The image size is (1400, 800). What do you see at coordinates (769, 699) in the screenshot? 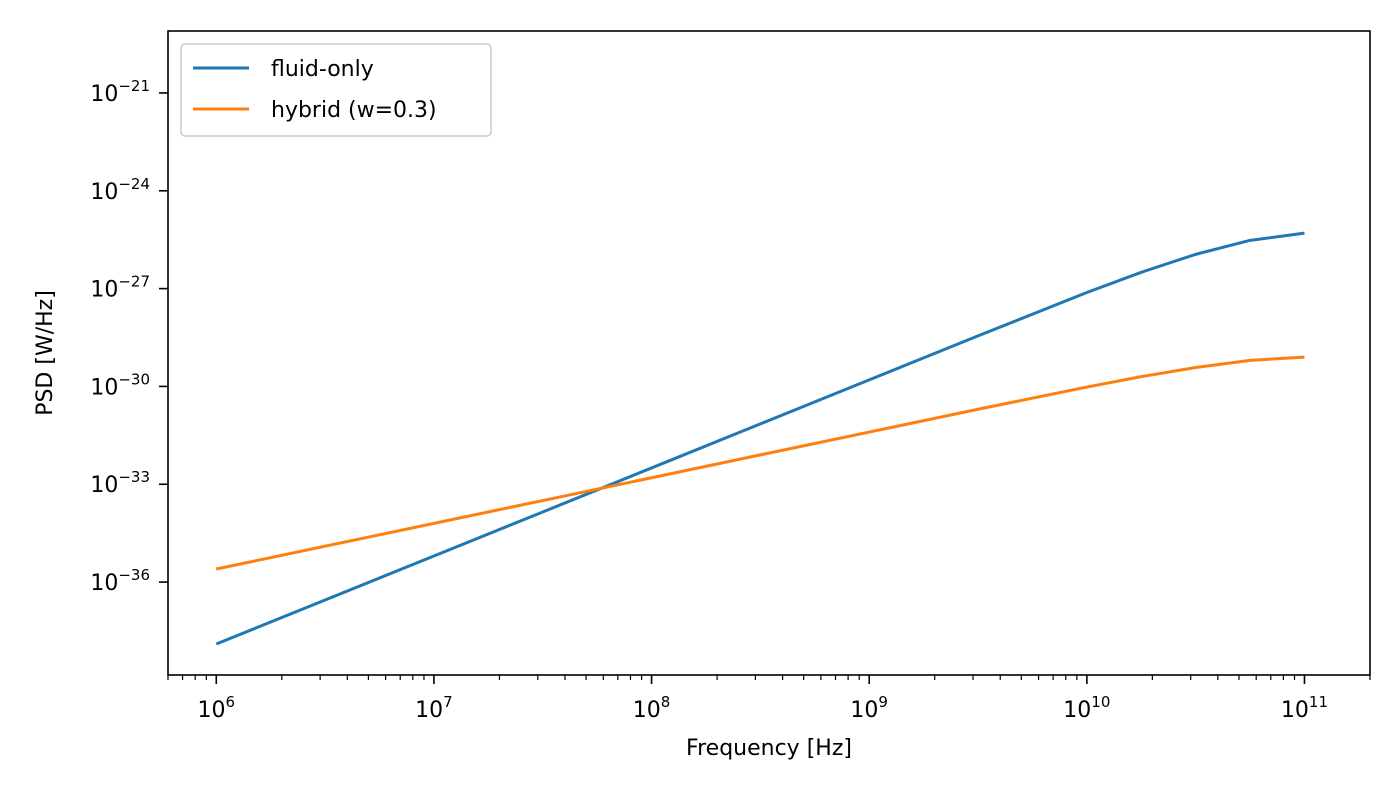
I see `x-axis: 10⁶ 10⁷ 10⁸ 10⁹ 10¹⁰ 10¹¹` at bounding box center [769, 699].